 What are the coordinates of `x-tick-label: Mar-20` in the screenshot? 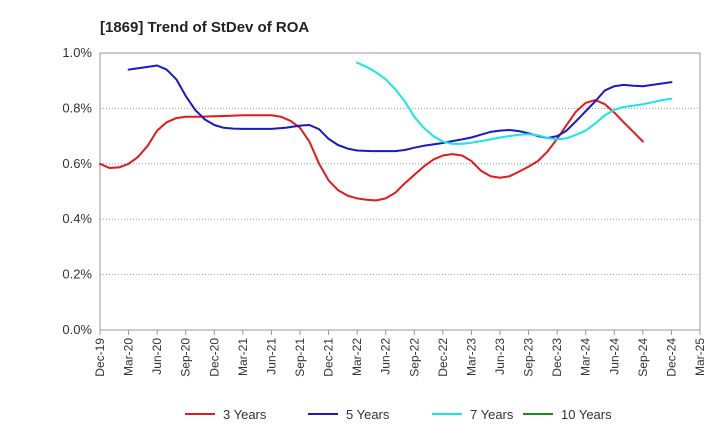 It's located at (129, 357).